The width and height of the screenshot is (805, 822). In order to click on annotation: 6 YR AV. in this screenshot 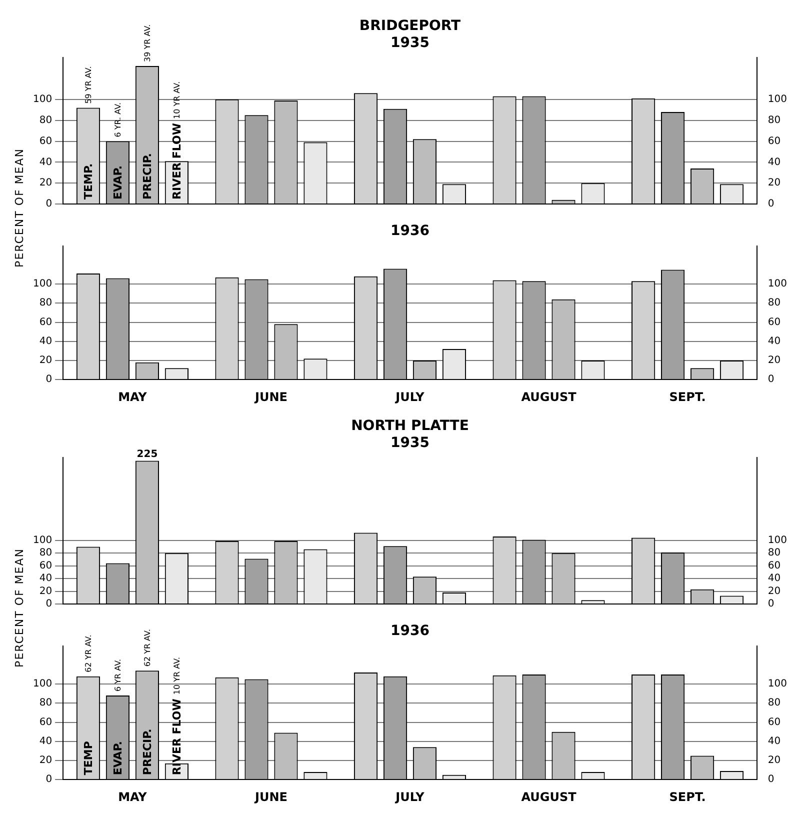, I will do `click(118, 675)`.